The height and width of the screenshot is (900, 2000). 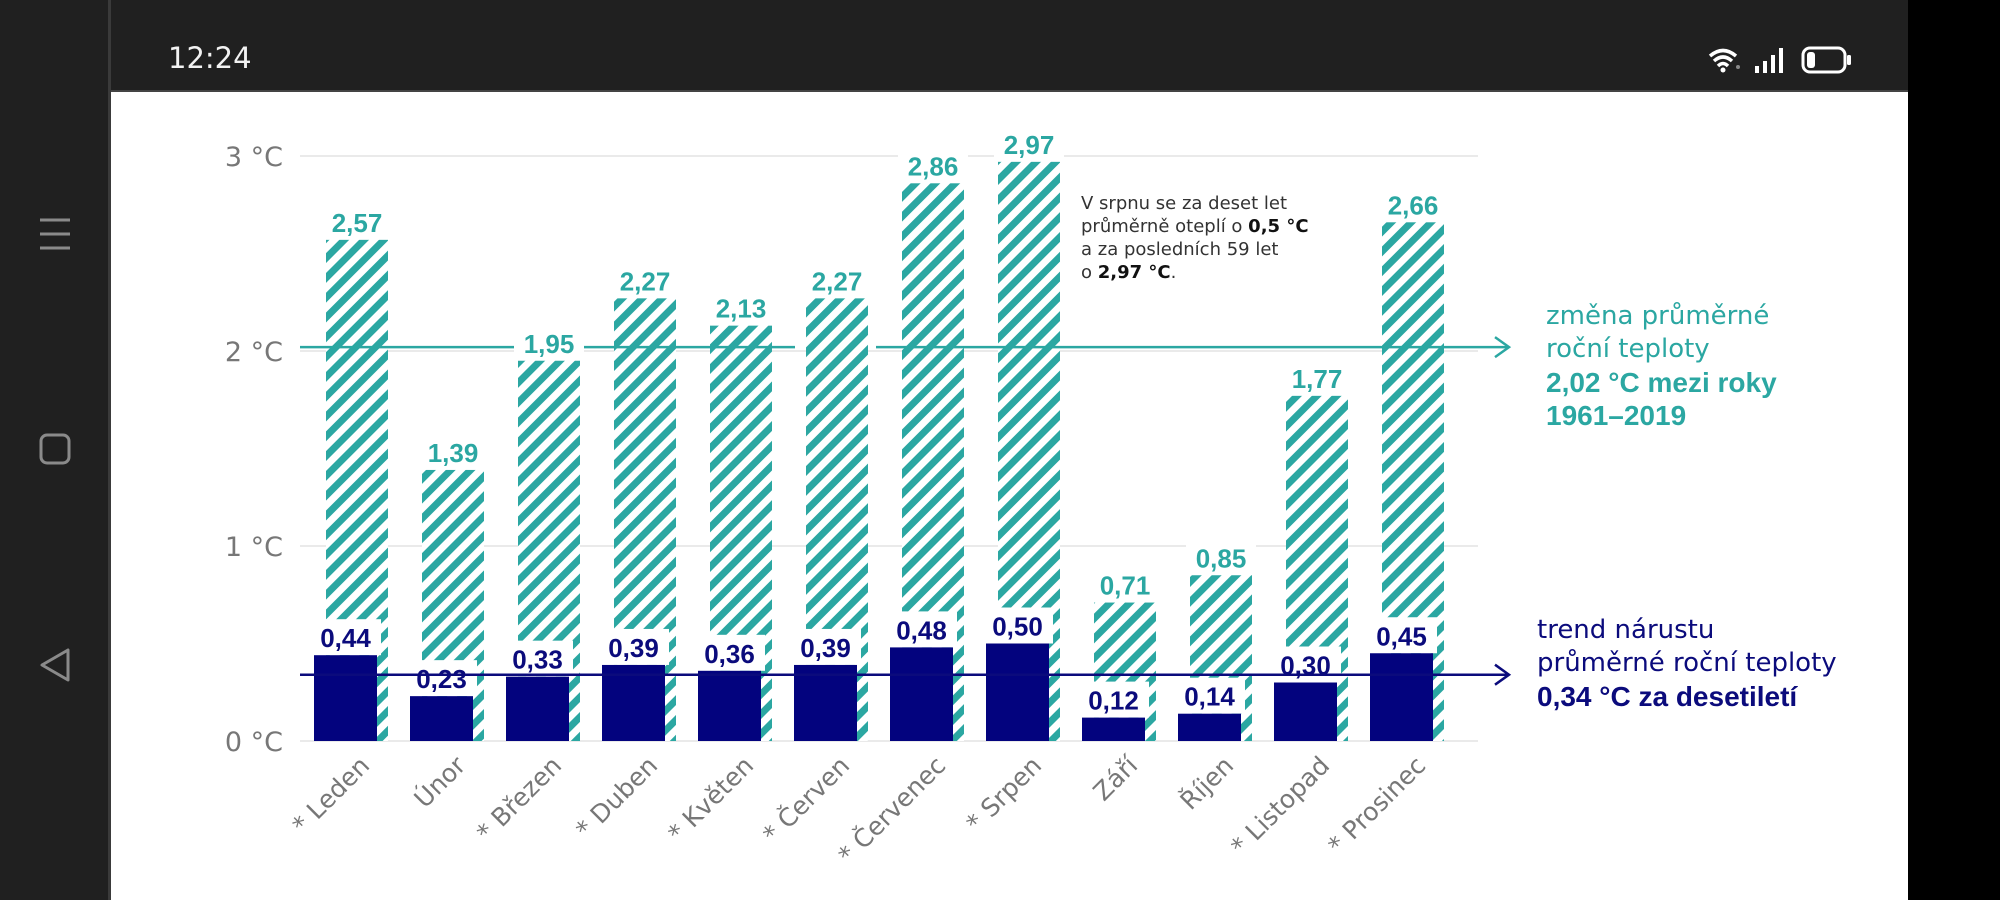 What do you see at coordinates (1658, 316) in the screenshot?
I see `legend-teal-line-1: změna průměrné` at bounding box center [1658, 316].